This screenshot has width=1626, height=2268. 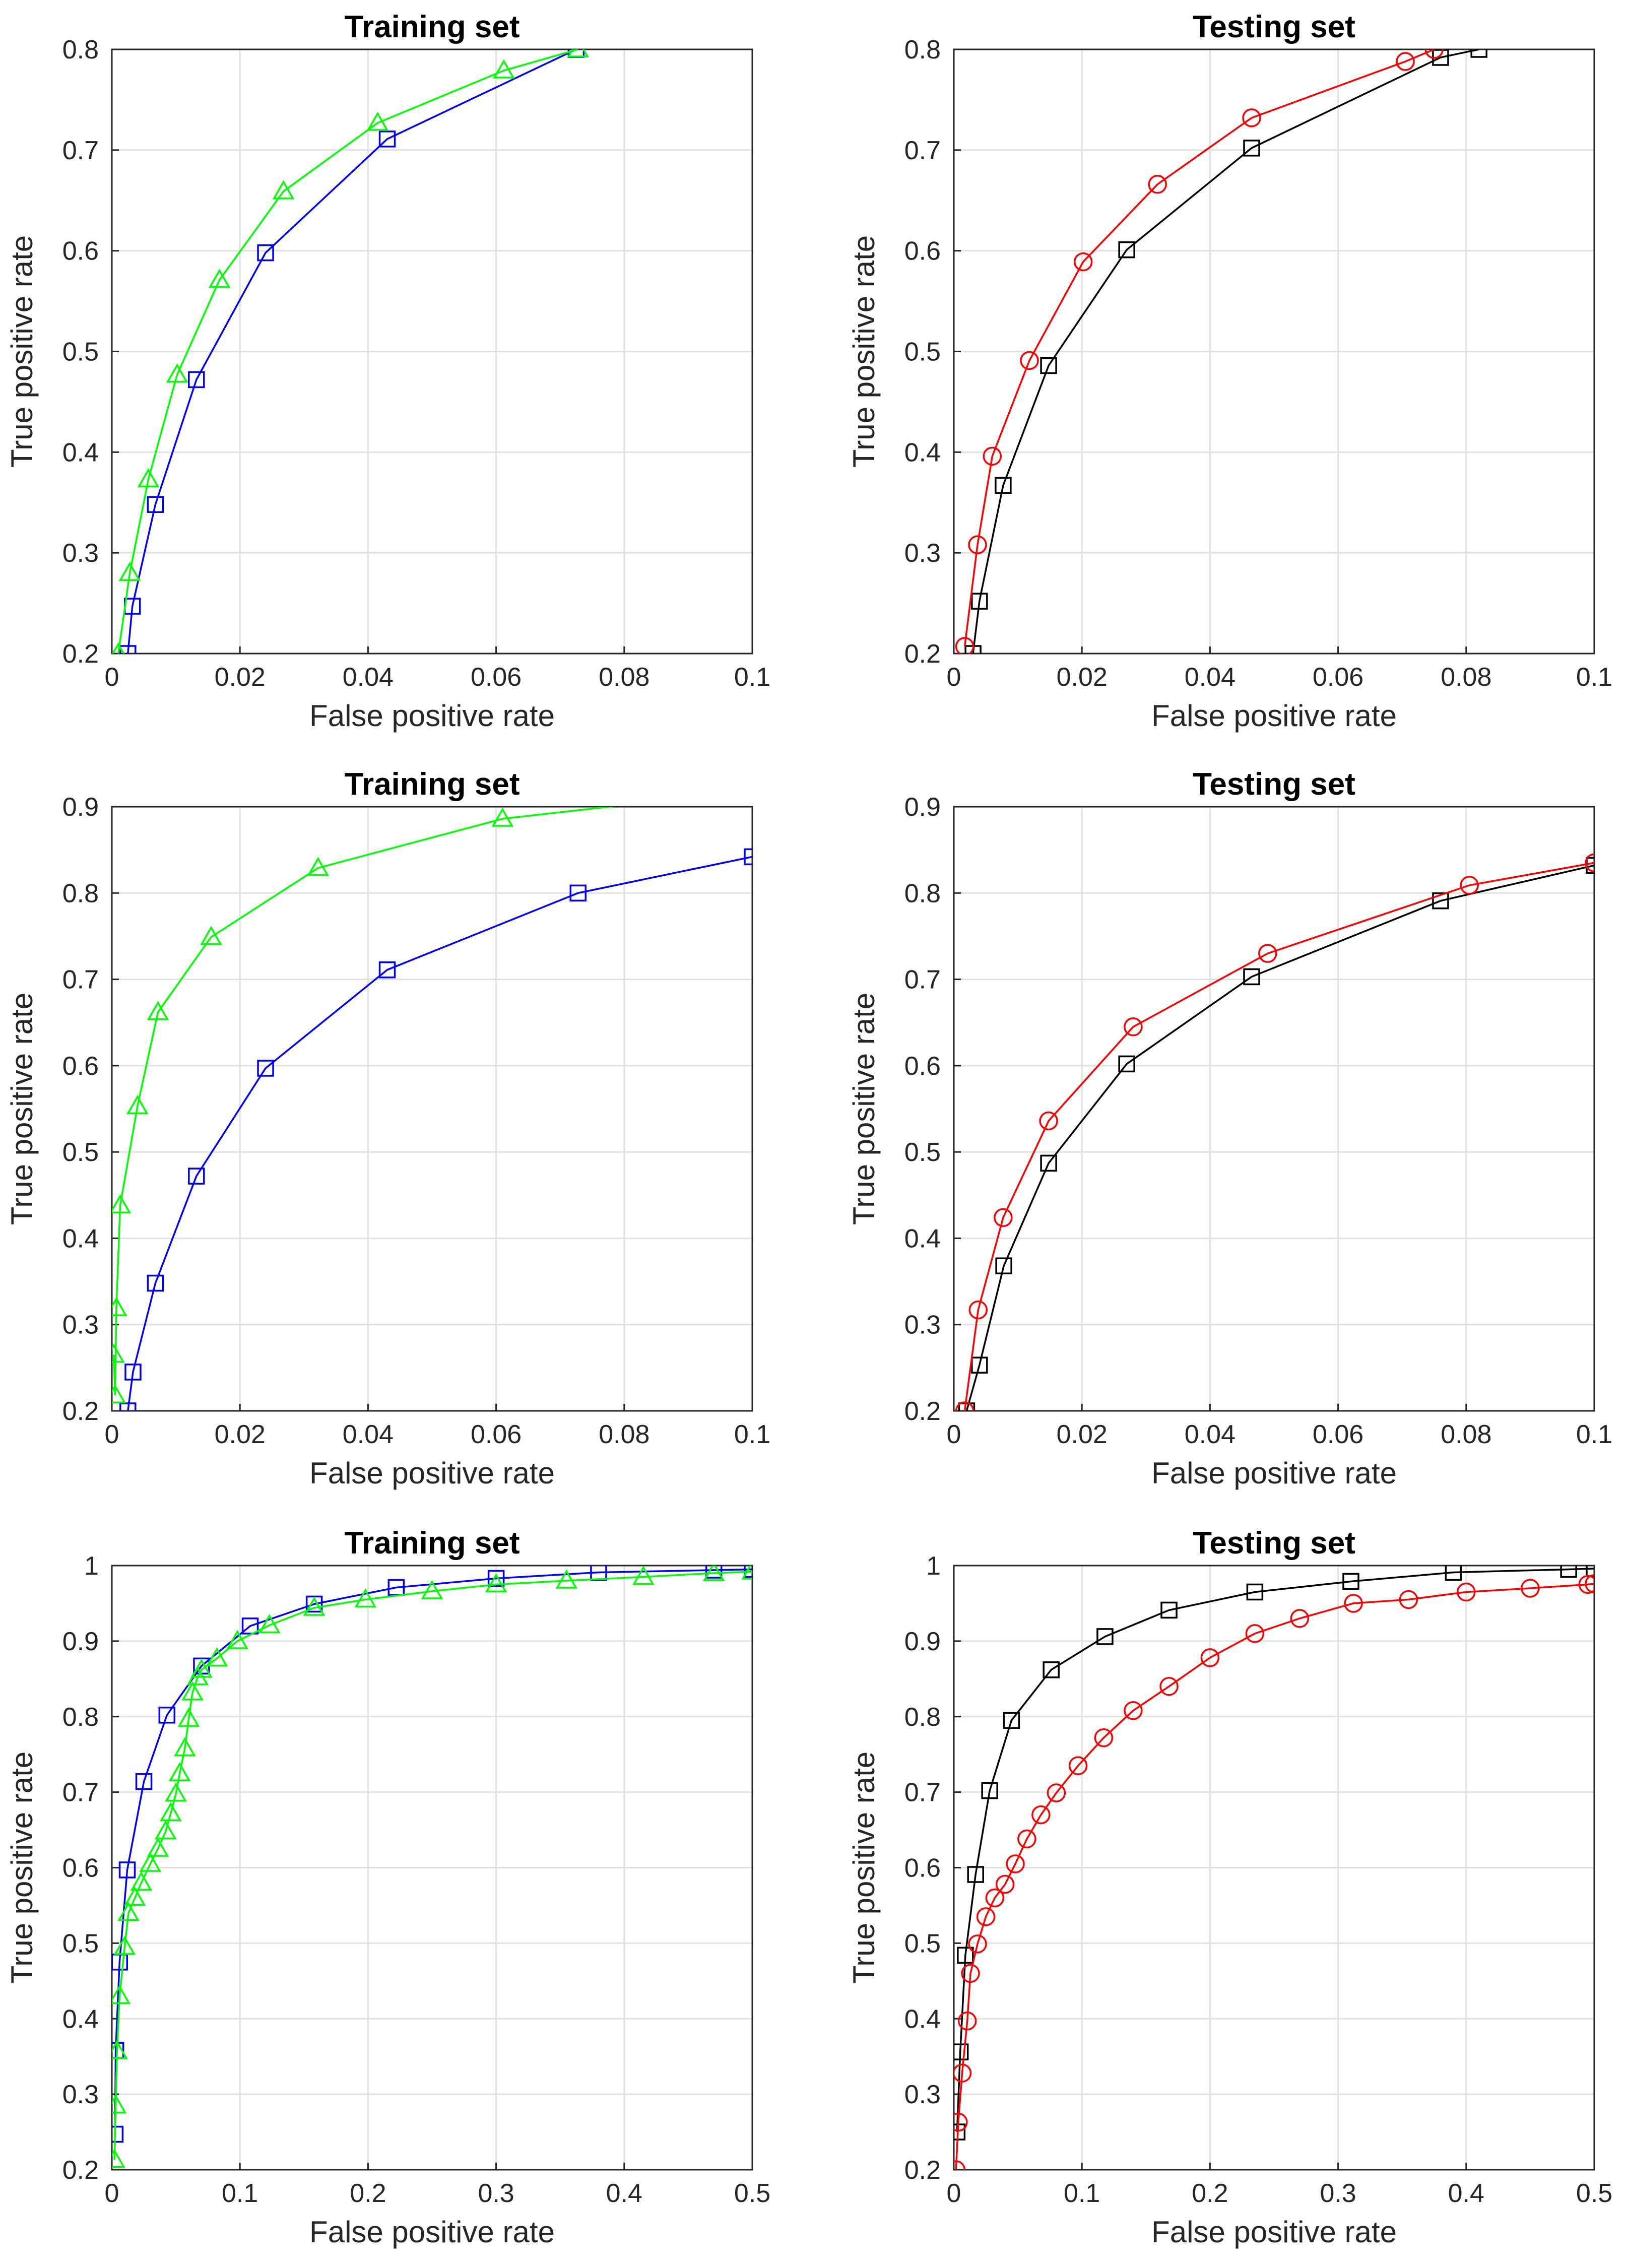 I want to click on x-tick-label: 0.4, so click(x=624, y=2193).